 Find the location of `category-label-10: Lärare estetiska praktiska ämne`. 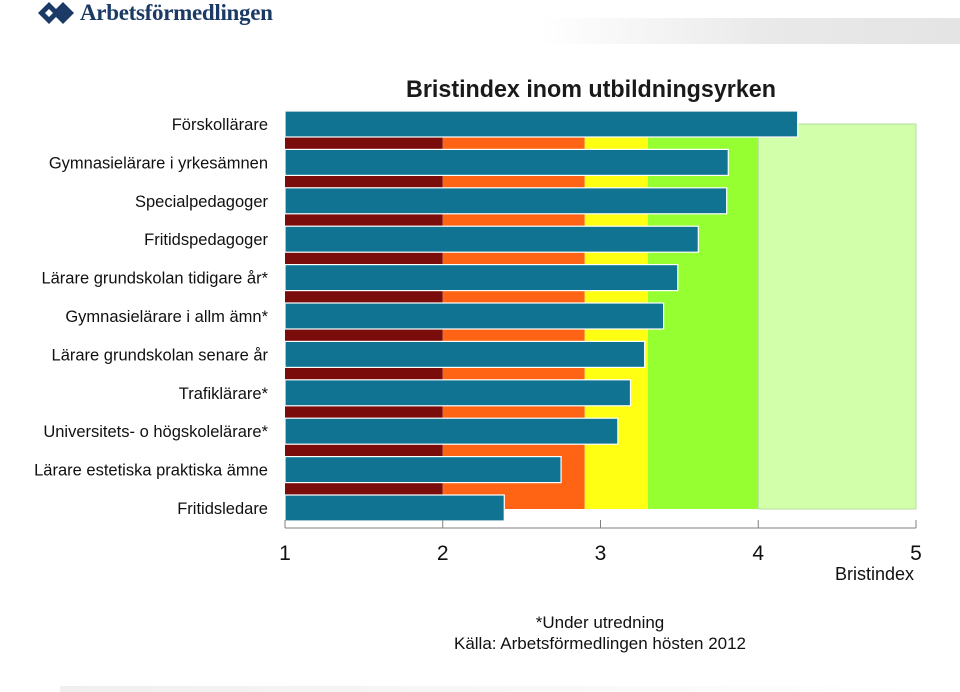

category-label-10: Lärare estetiska praktiska ämne is located at coordinates (151, 471).